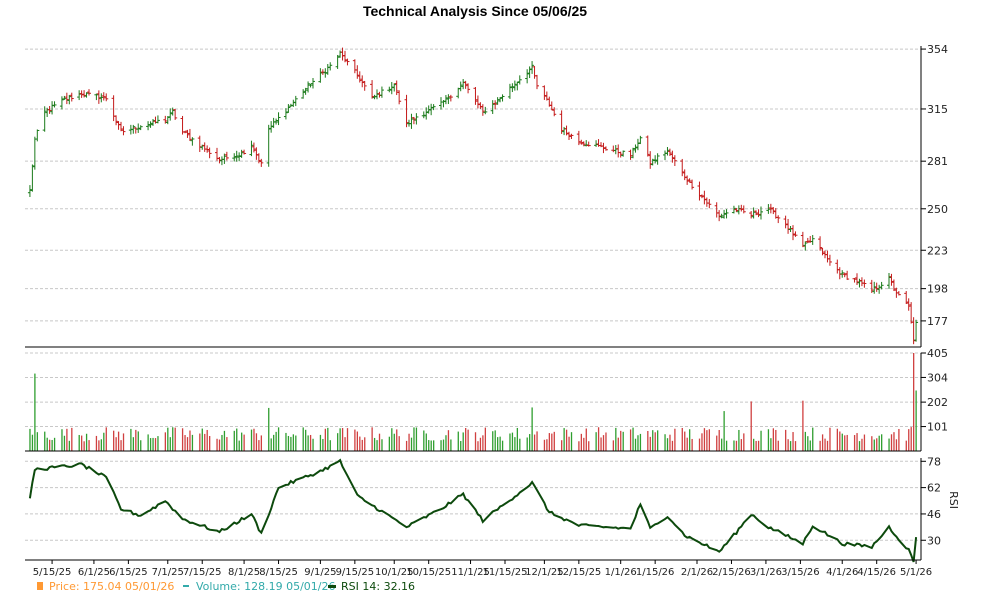 This screenshot has height=600, width=1000. What do you see at coordinates (937, 427) in the screenshot?
I see `volume-tick-label: 101` at bounding box center [937, 427].